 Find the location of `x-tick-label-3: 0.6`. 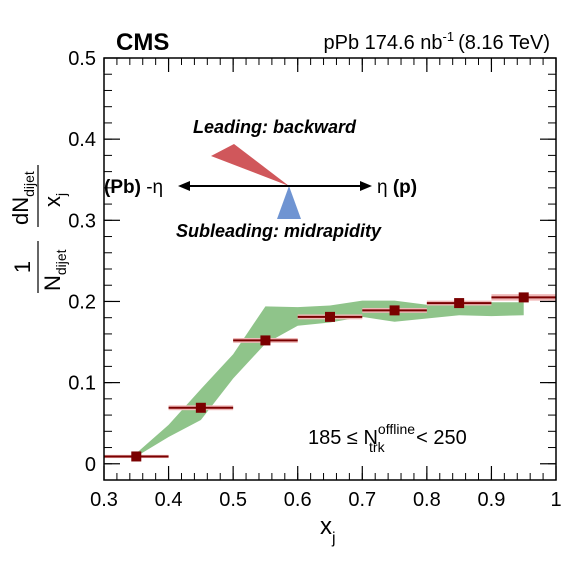

x-tick-label-3: 0.6 is located at coordinates (298, 500).